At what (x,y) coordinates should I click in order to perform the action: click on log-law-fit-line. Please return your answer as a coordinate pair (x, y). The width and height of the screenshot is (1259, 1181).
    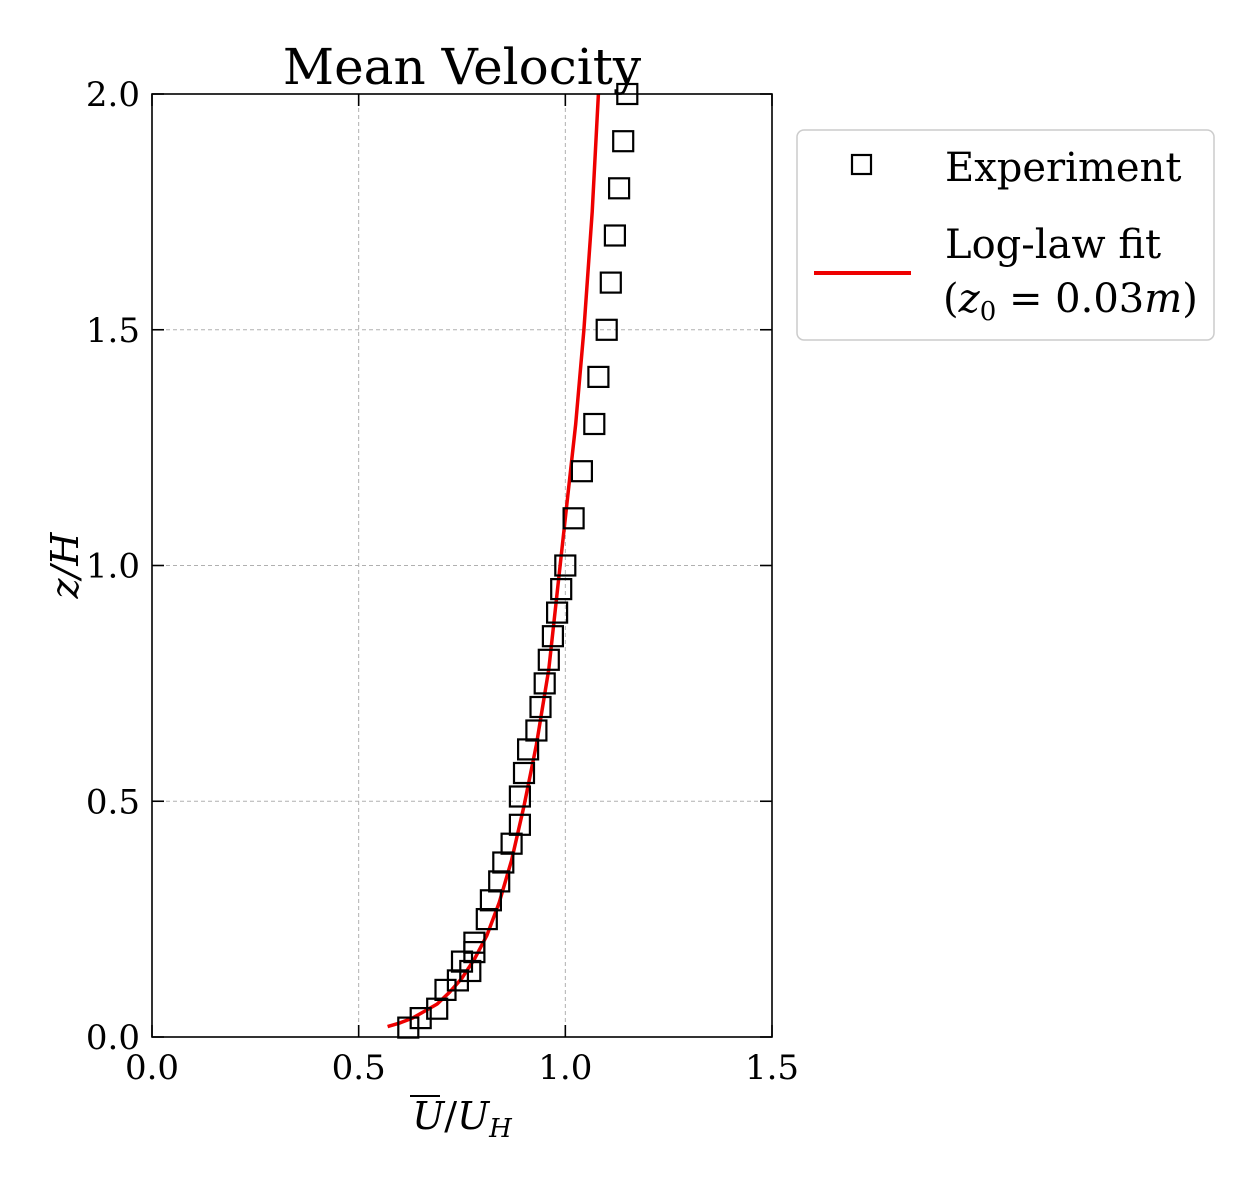
    Looking at the image, I should click on (494, 561).